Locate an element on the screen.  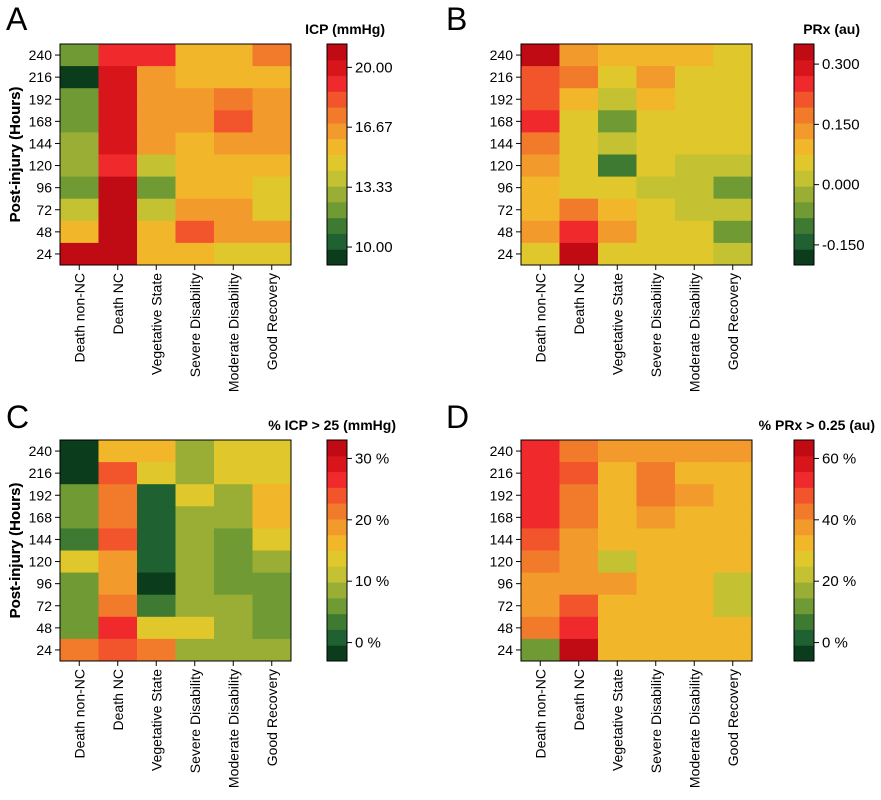
x-tick-label-a: Moderate Disability is located at coordinates (233, 332).